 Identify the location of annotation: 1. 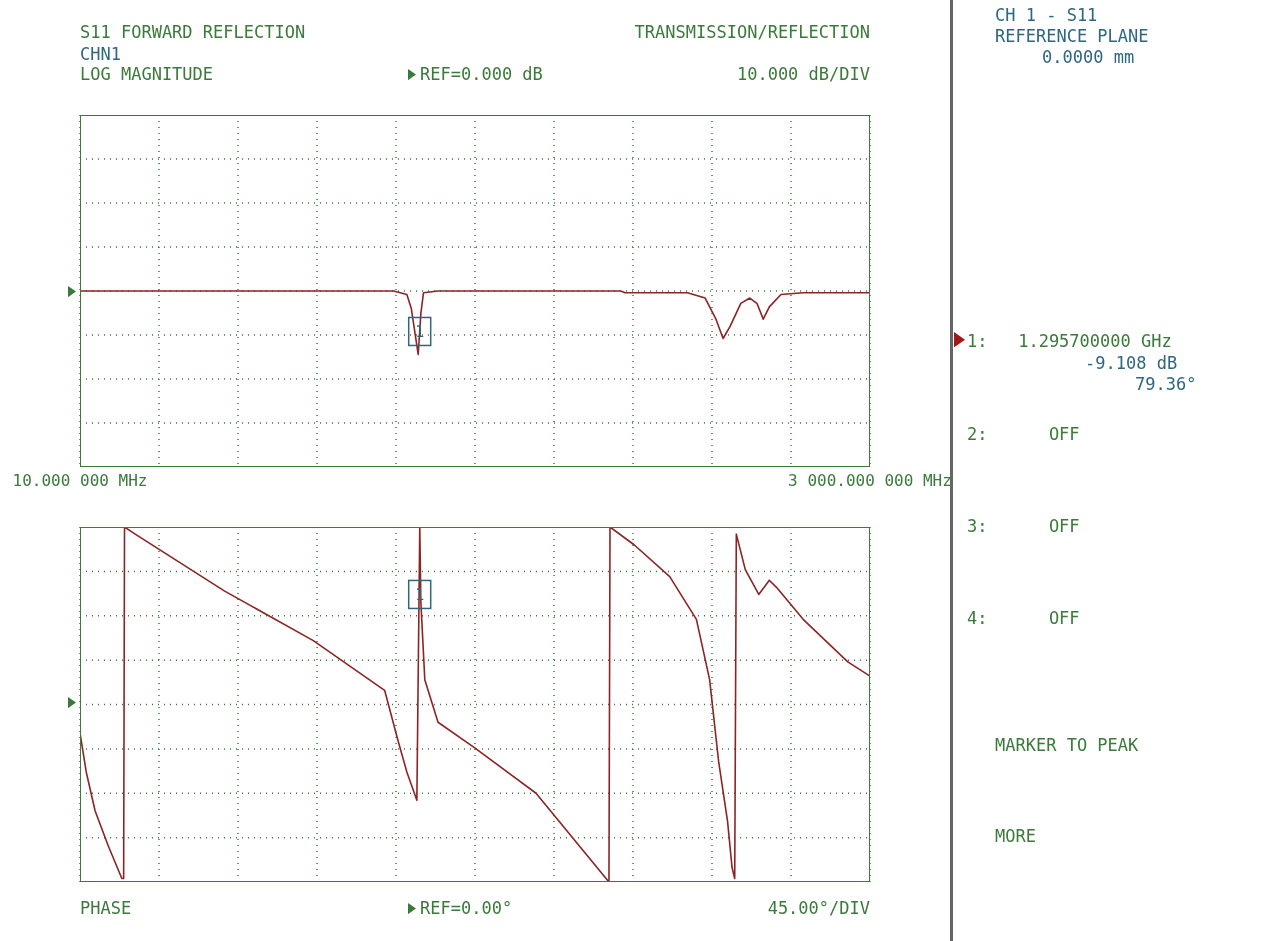
(420, 595).